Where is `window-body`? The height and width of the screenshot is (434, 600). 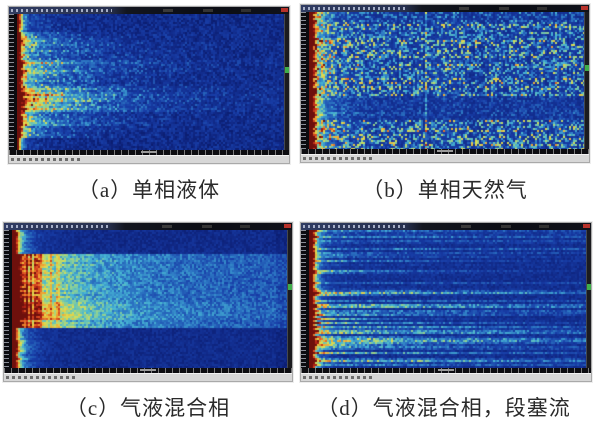 window-body is located at coordinates (149, 82).